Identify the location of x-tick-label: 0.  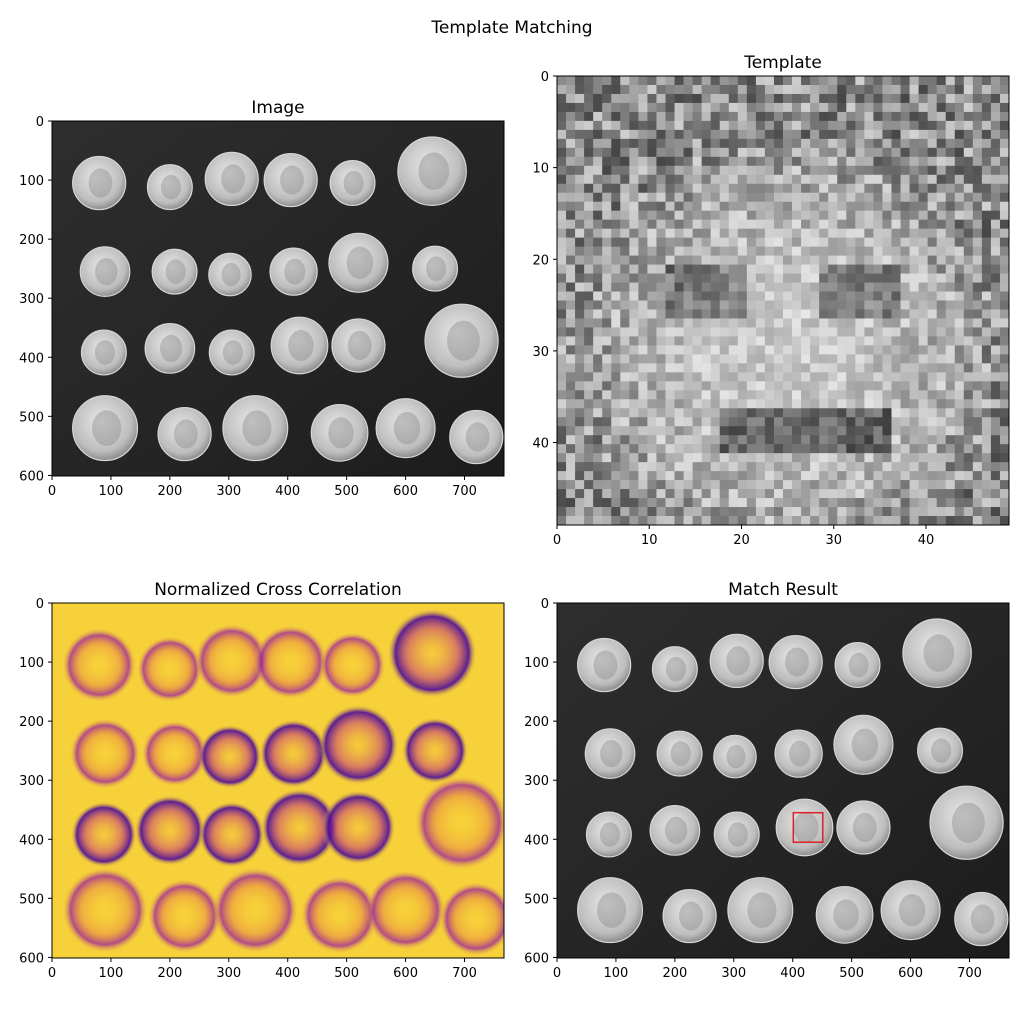
(557, 973).